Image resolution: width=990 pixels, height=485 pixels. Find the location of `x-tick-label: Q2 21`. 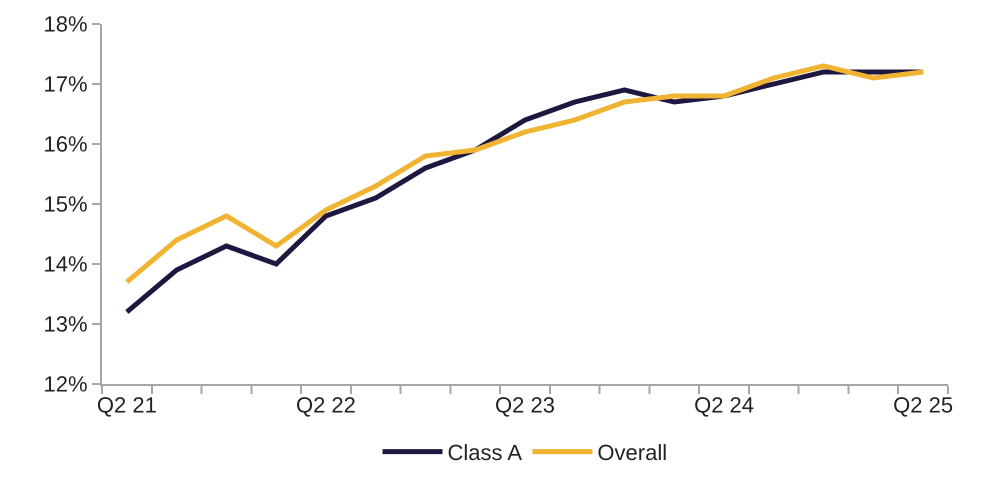

x-tick-label: Q2 21 is located at coordinates (126, 405).